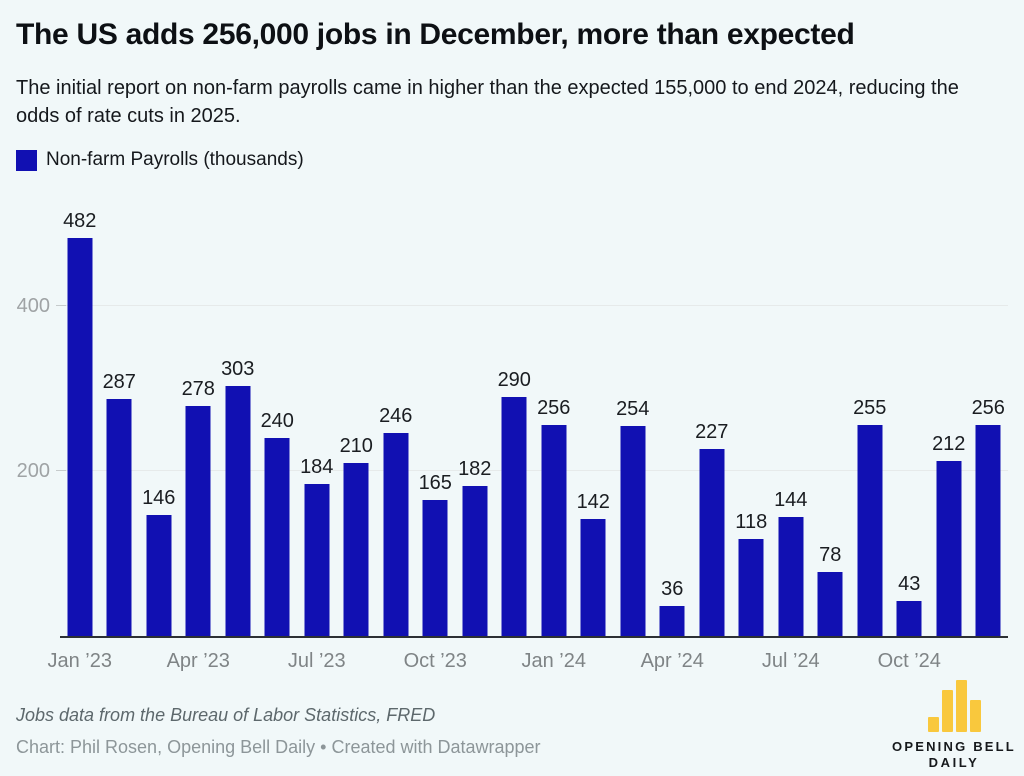 This screenshot has height=776, width=1024. I want to click on bar-value-label: 78, so click(830, 554).